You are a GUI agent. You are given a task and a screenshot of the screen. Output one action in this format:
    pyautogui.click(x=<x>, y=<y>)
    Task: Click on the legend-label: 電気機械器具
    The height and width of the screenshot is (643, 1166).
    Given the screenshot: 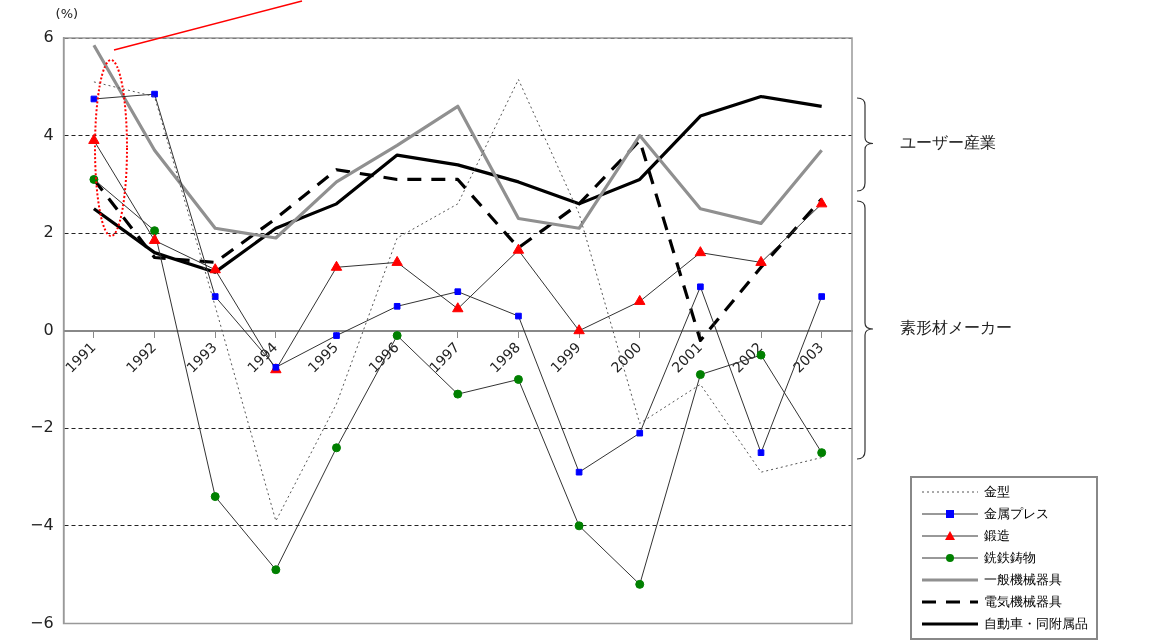 What is the action you would take?
    pyautogui.click(x=1023, y=602)
    